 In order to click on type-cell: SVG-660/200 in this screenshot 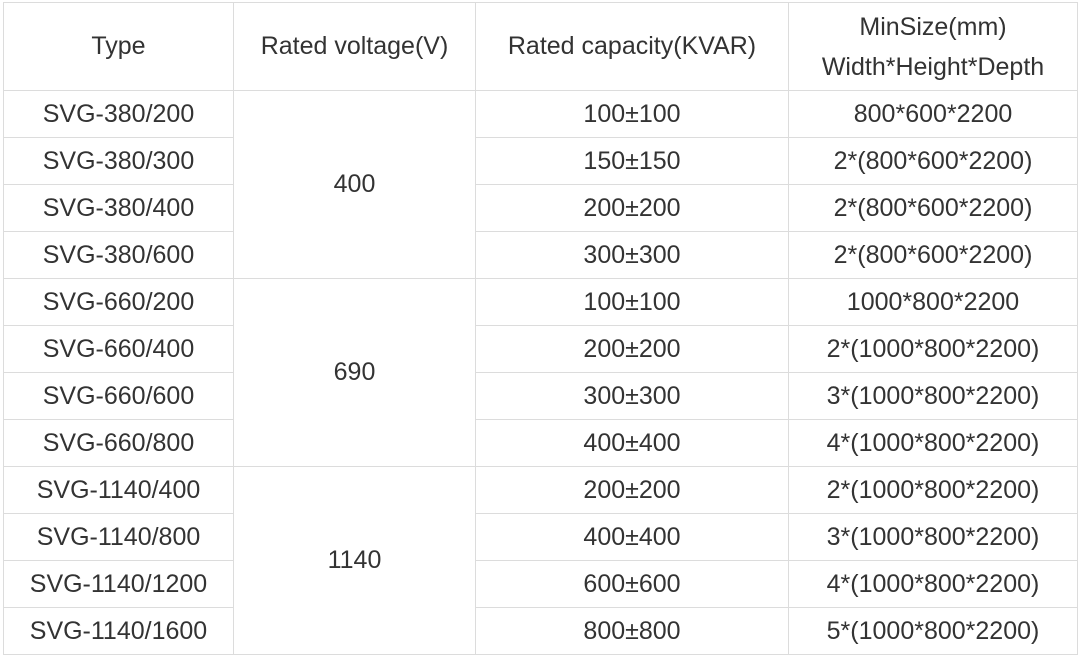, I will do `click(118, 302)`.